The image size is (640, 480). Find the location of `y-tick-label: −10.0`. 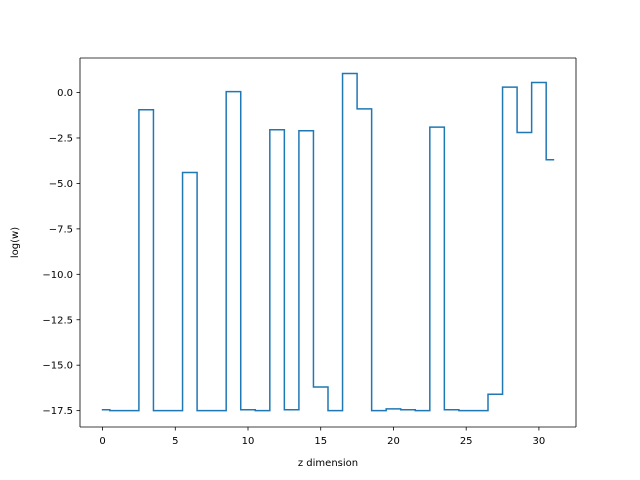

y-tick-label: −10.0 is located at coordinates (57, 275).